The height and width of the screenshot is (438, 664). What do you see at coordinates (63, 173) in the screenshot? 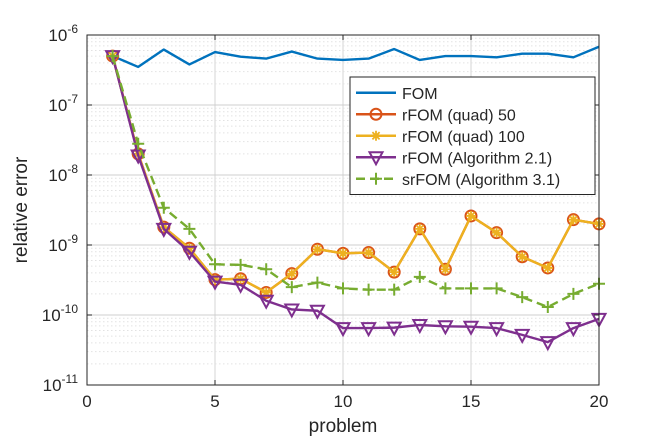
I see `y-tick-label: 10⁻⁸` at bounding box center [63, 173].